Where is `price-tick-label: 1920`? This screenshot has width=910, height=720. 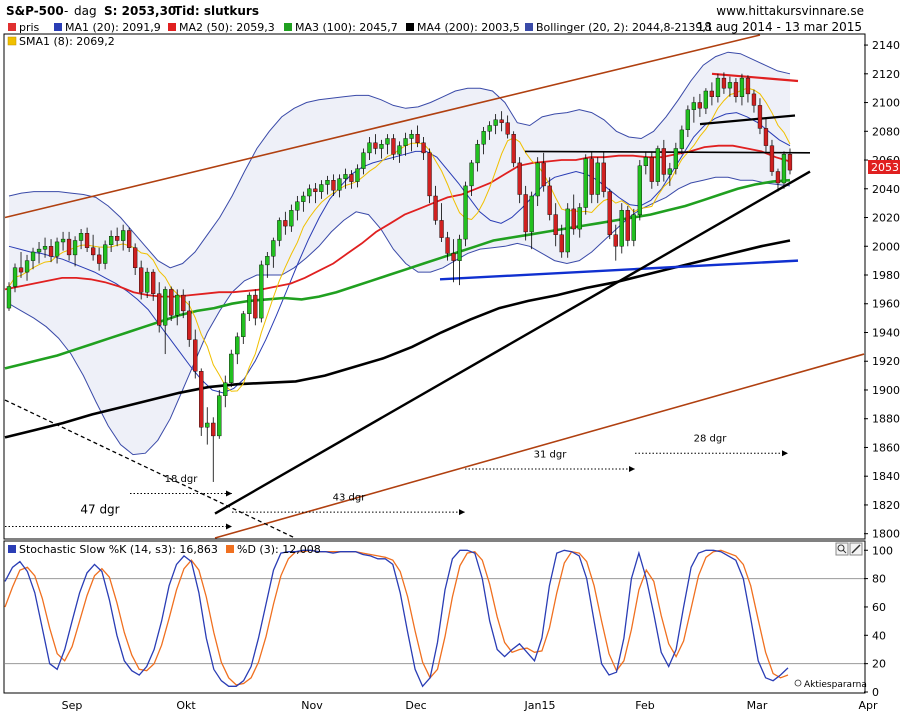
price-tick-label: 1920 is located at coordinates (886, 361).